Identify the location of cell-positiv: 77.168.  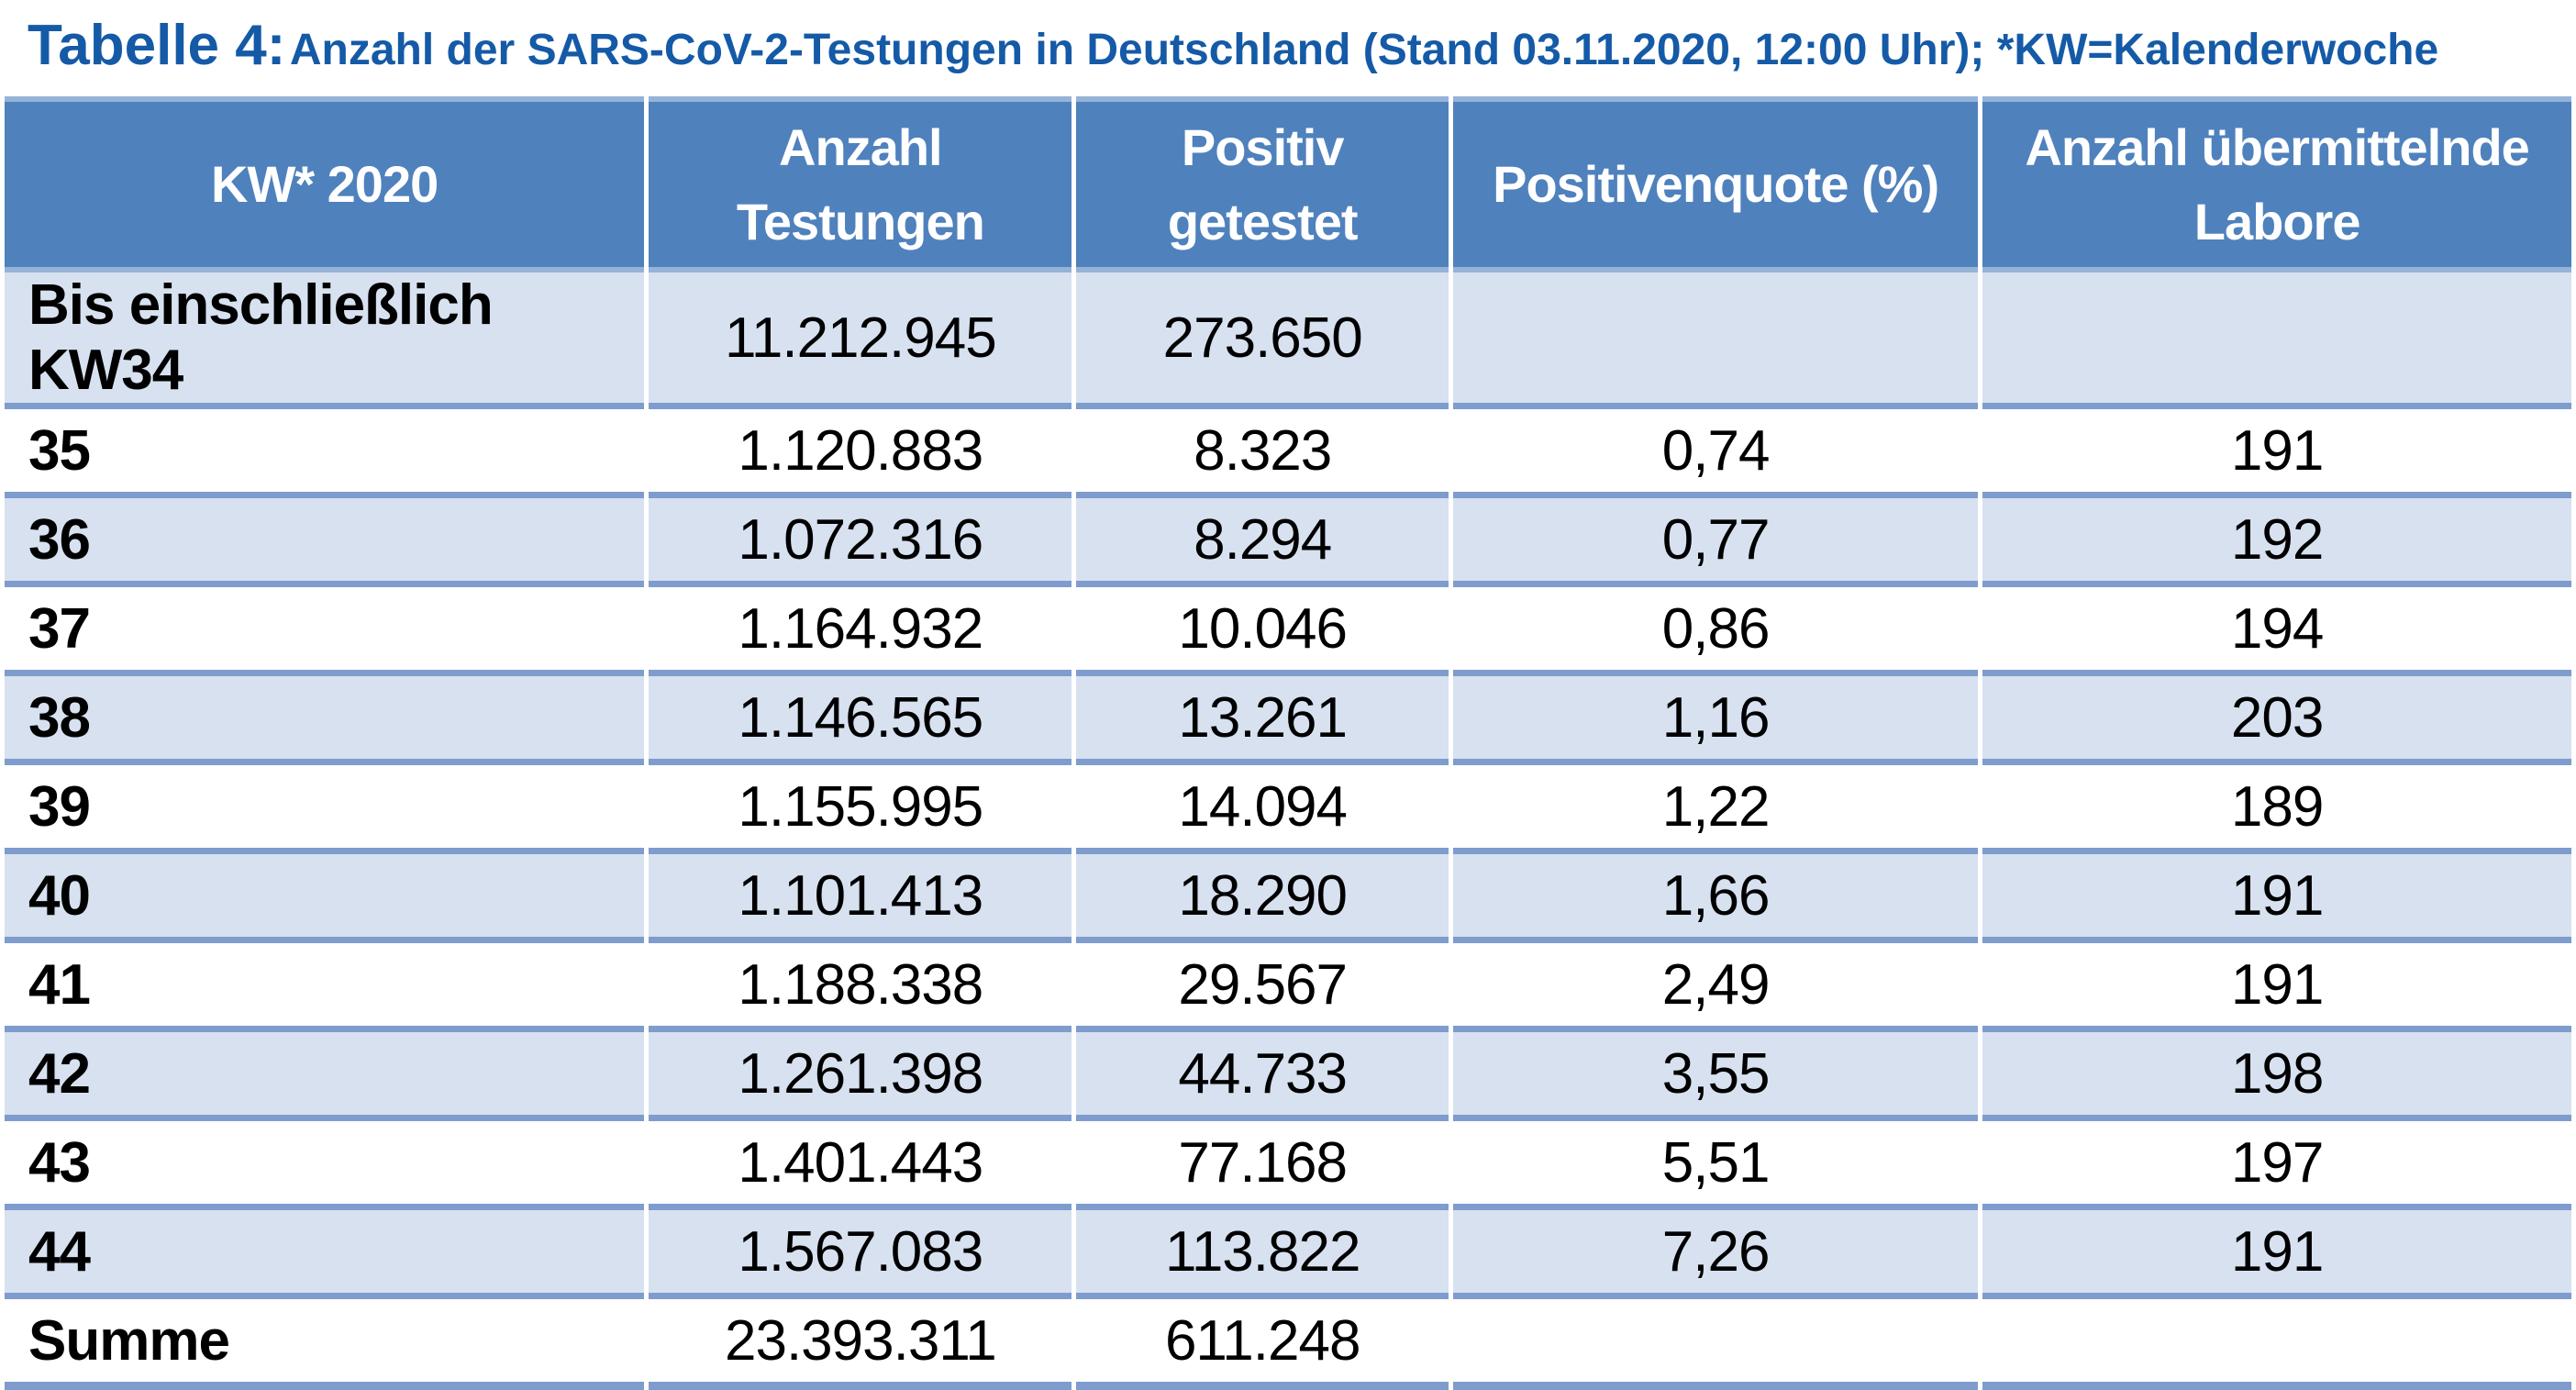
(1262, 1166).